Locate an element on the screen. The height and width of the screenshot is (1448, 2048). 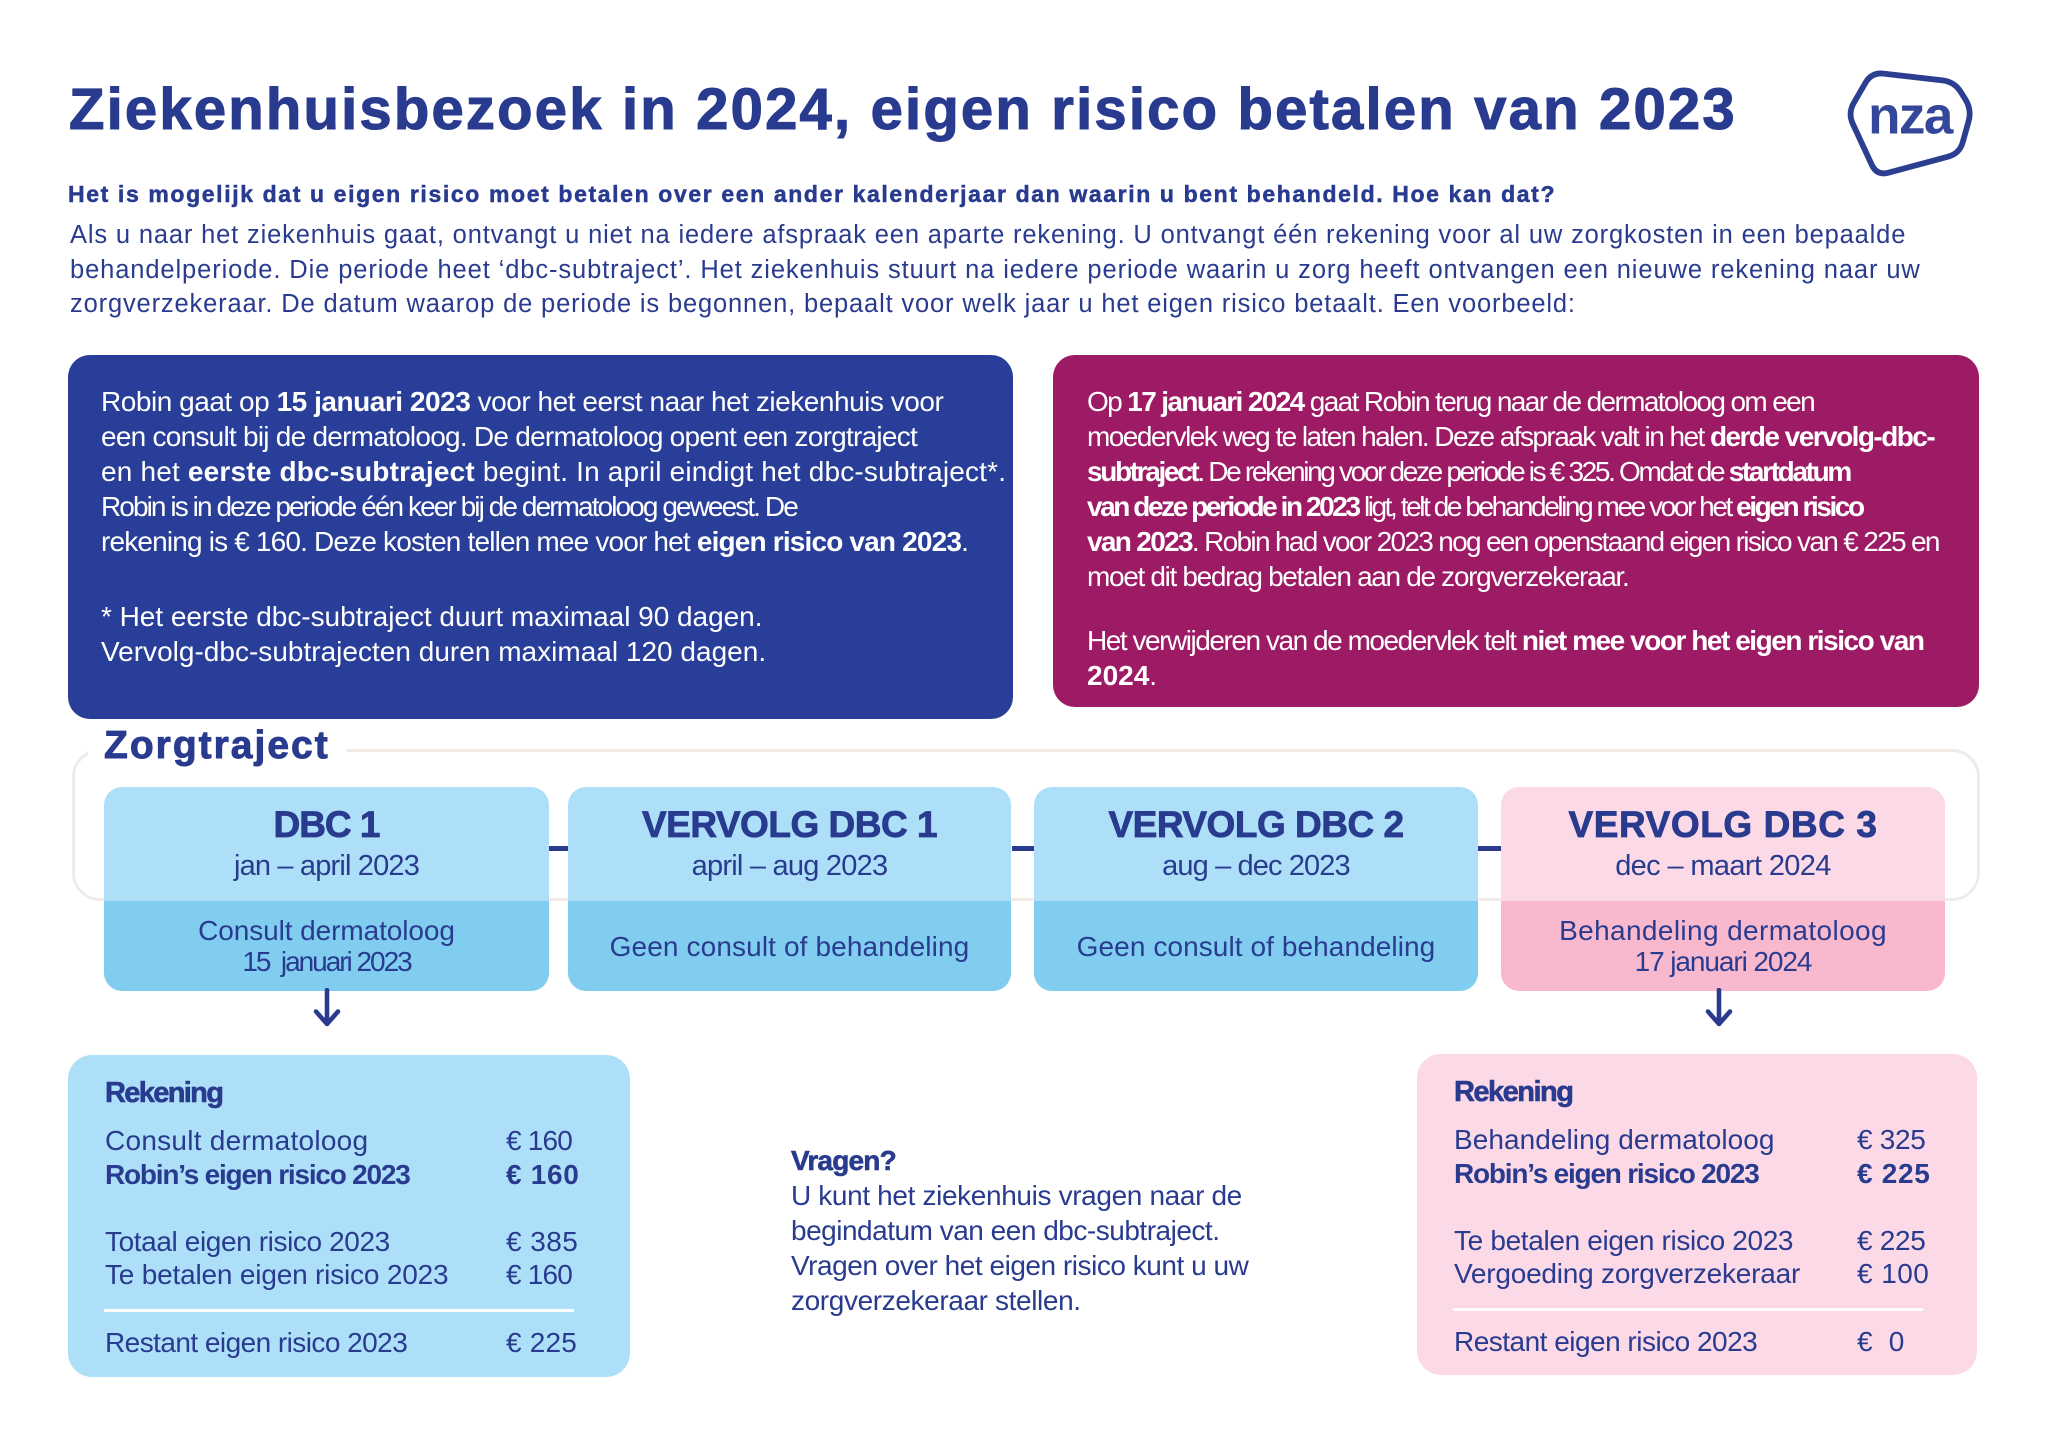
svg-text: nza is located at coordinates (1911, 116).